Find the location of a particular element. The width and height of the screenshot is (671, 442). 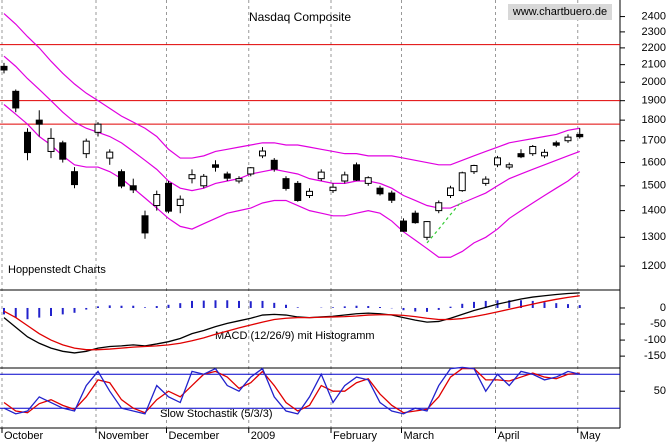

y-tick-label: 1500 is located at coordinates (654, 186).